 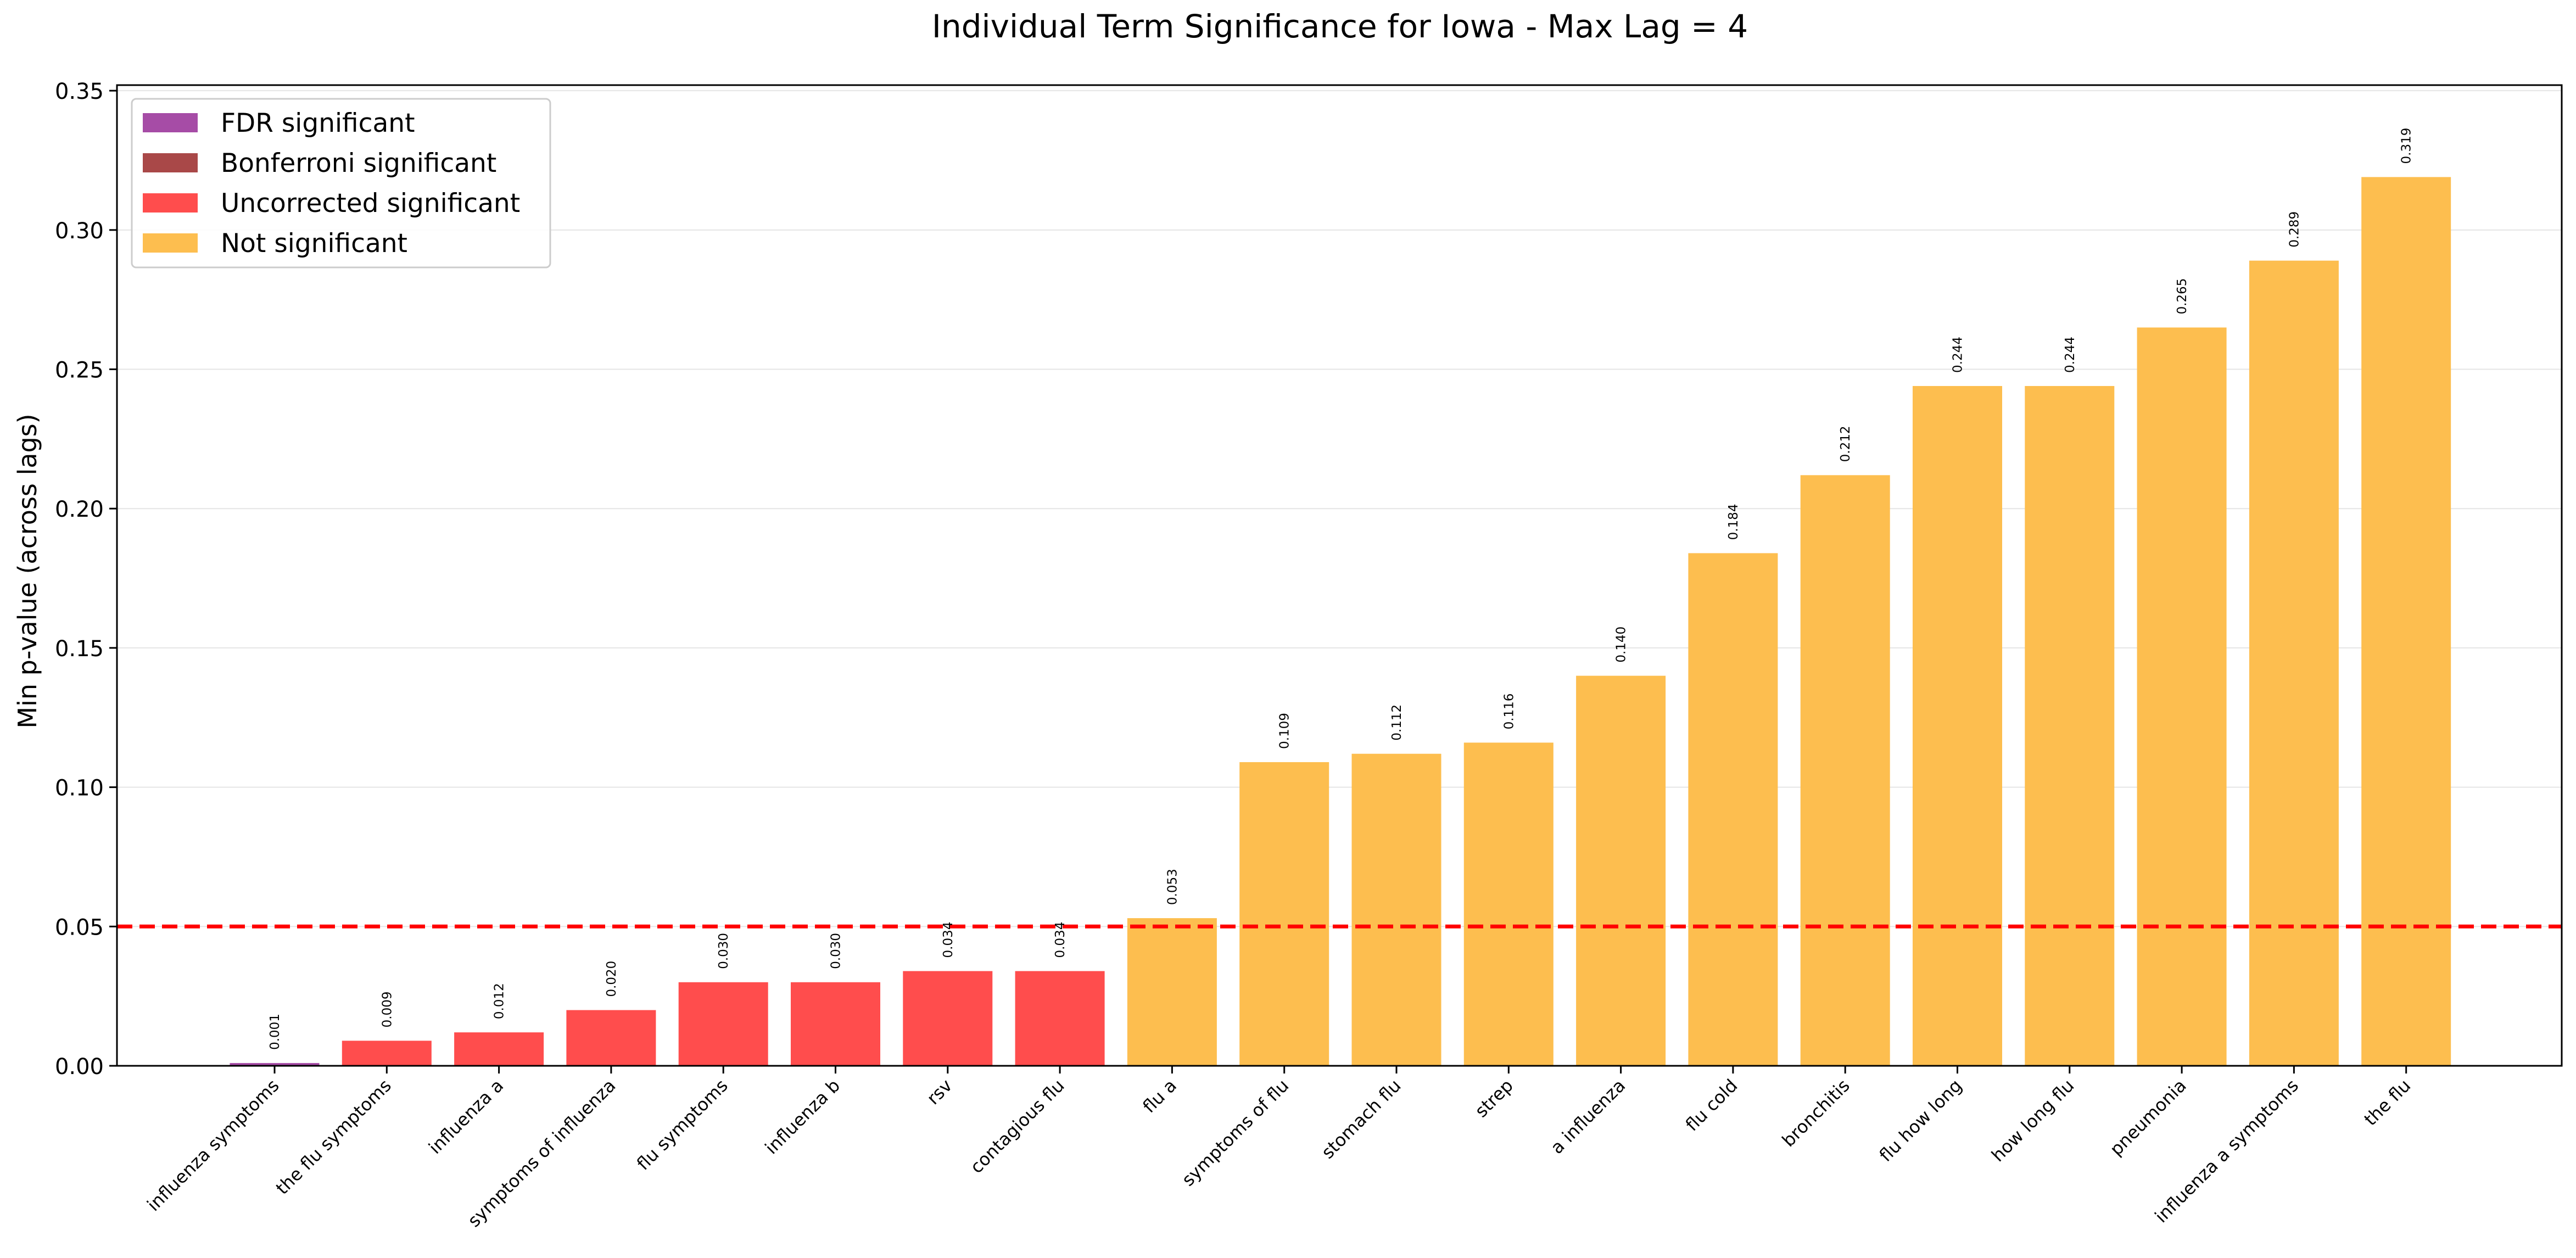 I want to click on legend-label: Not significant, so click(x=314, y=243).